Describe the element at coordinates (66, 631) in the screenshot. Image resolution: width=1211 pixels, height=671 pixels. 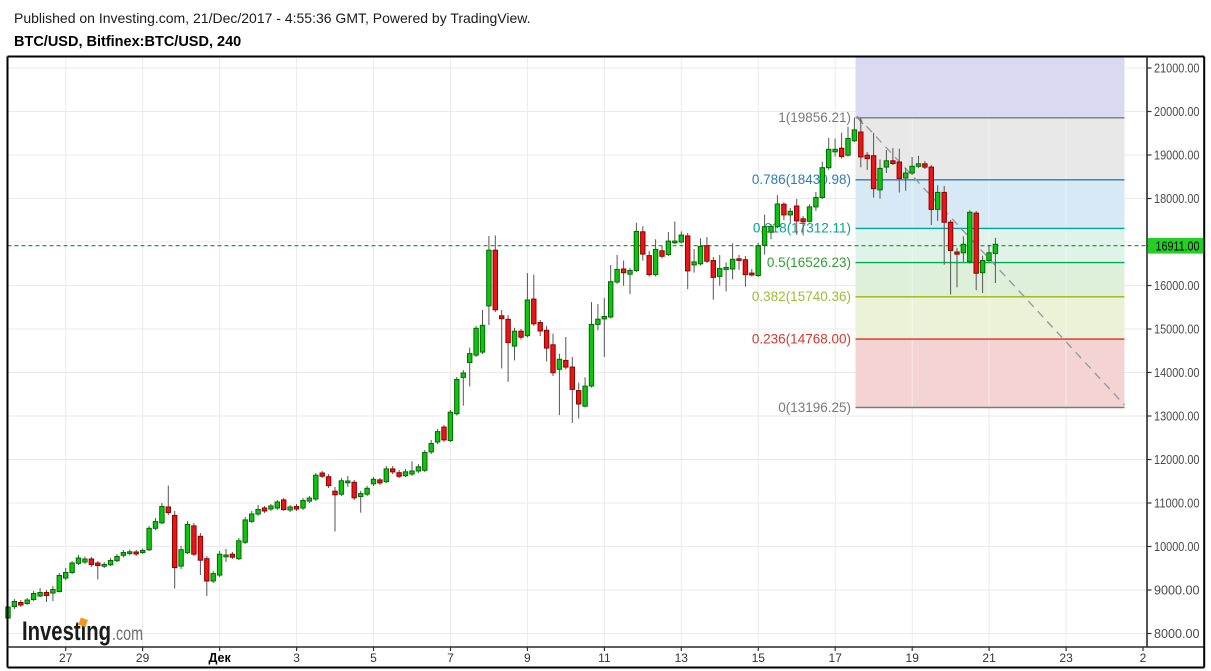
I see `svg-text: Investing` at that location.